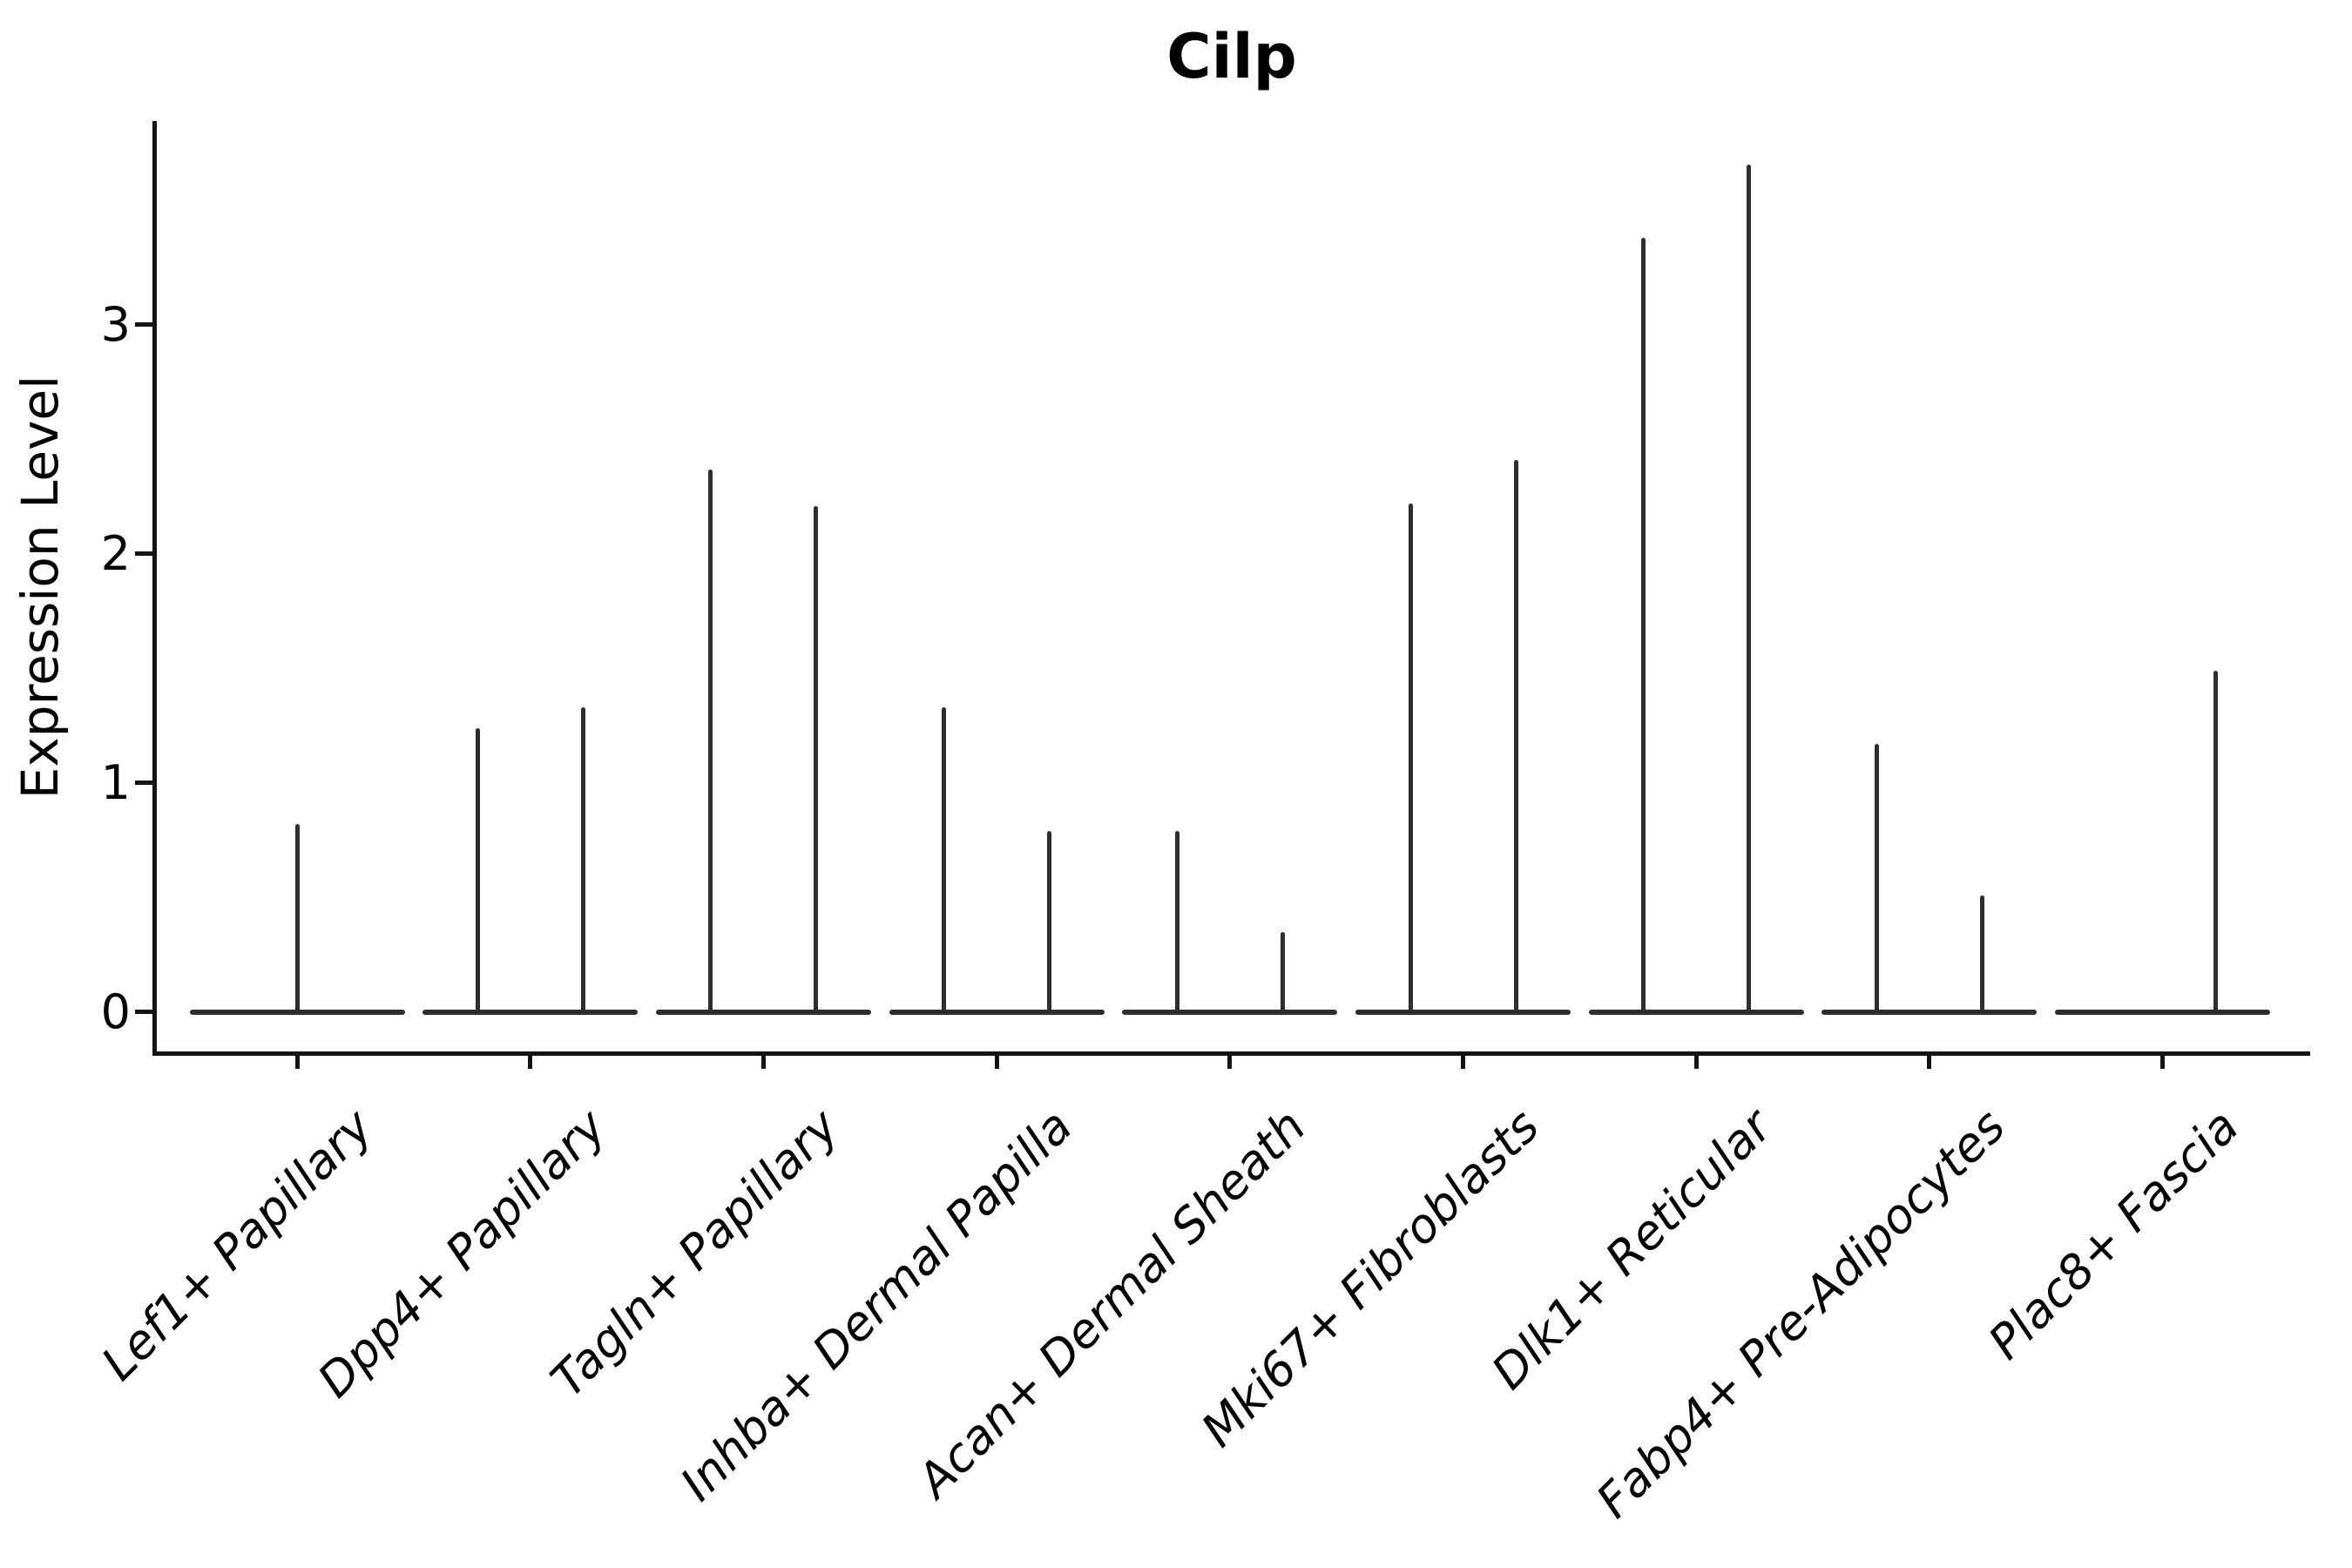 The height and width of the screenshot is (1568, 2352). I want to click on x-axis-spine, so click(1231, 1054).